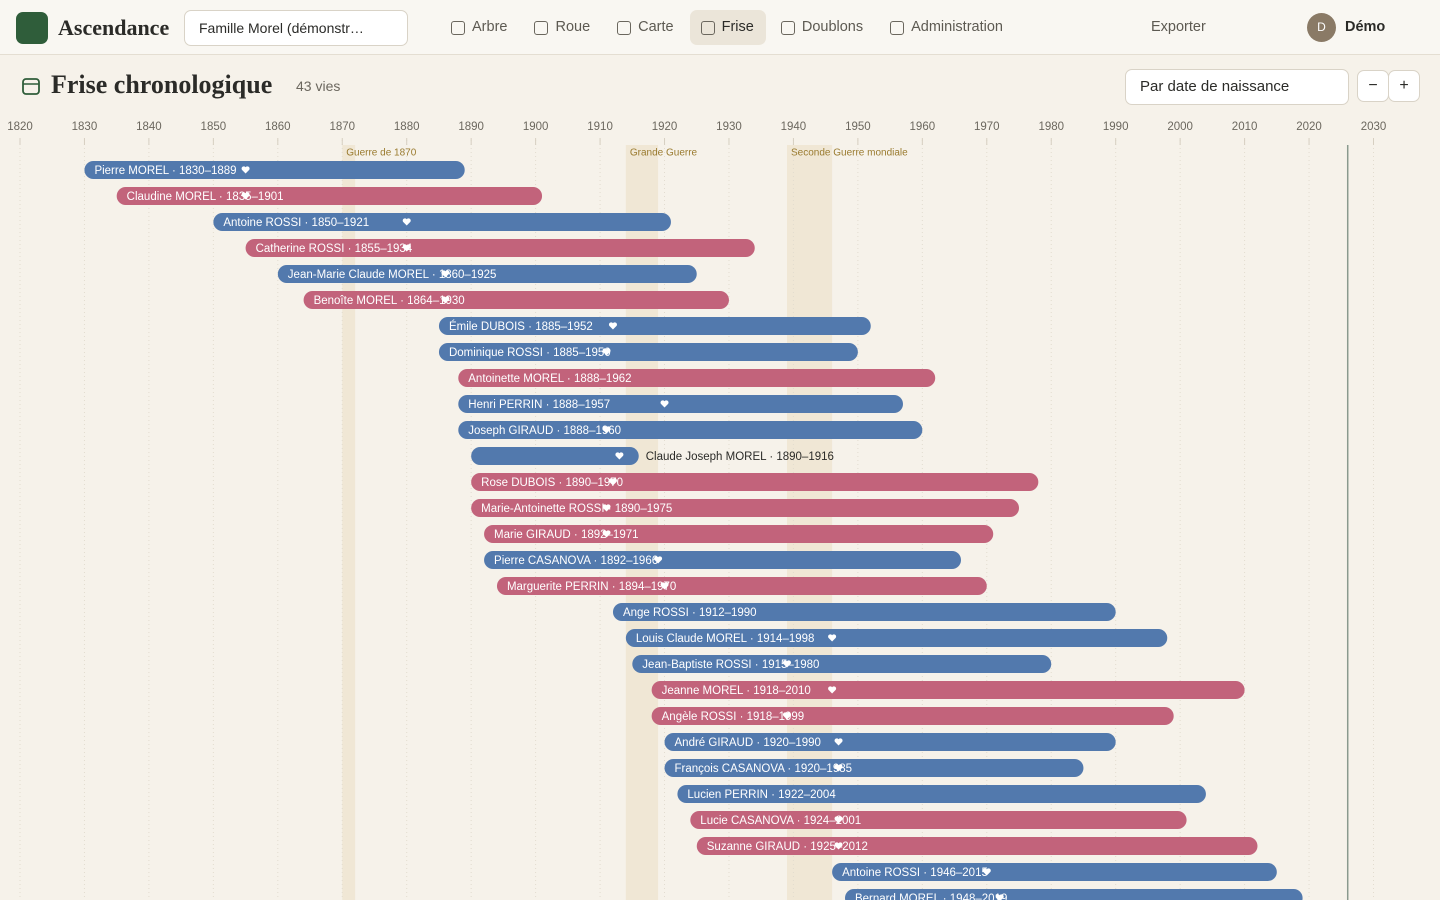 This screenshot has height=900, width=1440. I want to click on x-tick-label: 1990, so click(1116, 127).